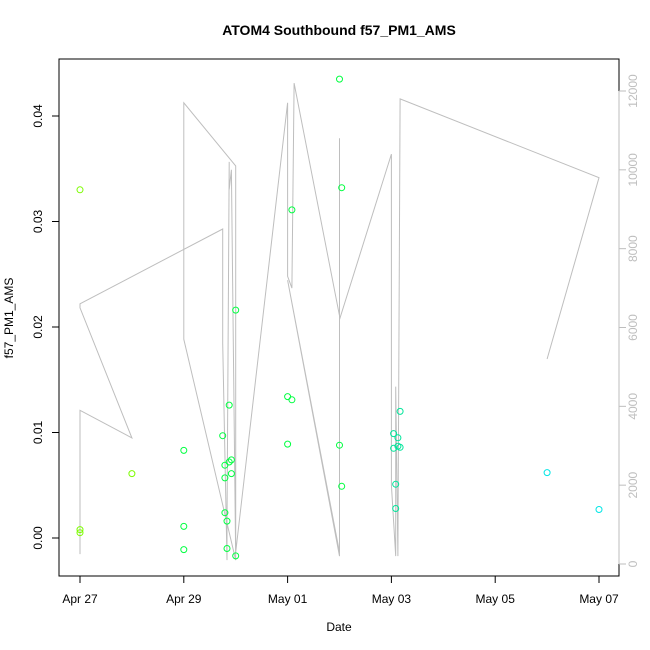 The width and height of the screenshot is (650, 650). I want to click on y2-tick-label: 0, so click(633, 563).